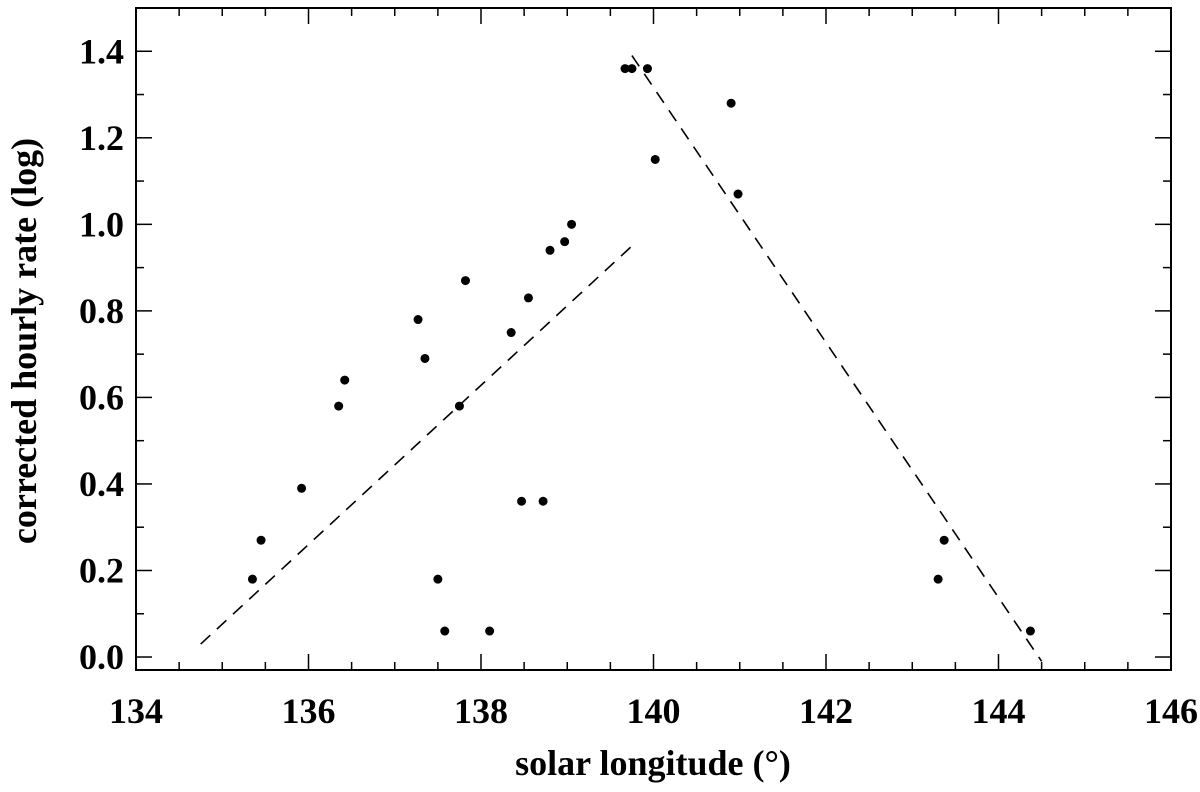 The height and width of the screenshot is (792, 1200). I want to click on y-tick-label: 0.2, so click(101, 570).